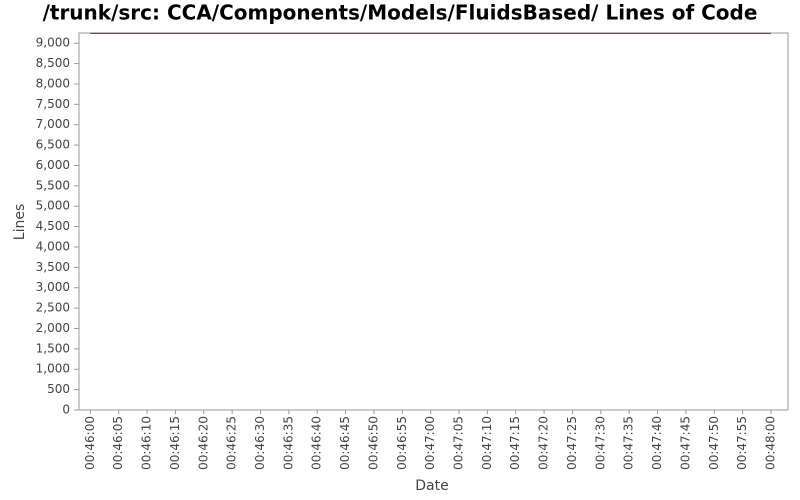 This screenshot has height=500, width=800. I want to click on y-tick-label: 5,500, so click(53, 185).